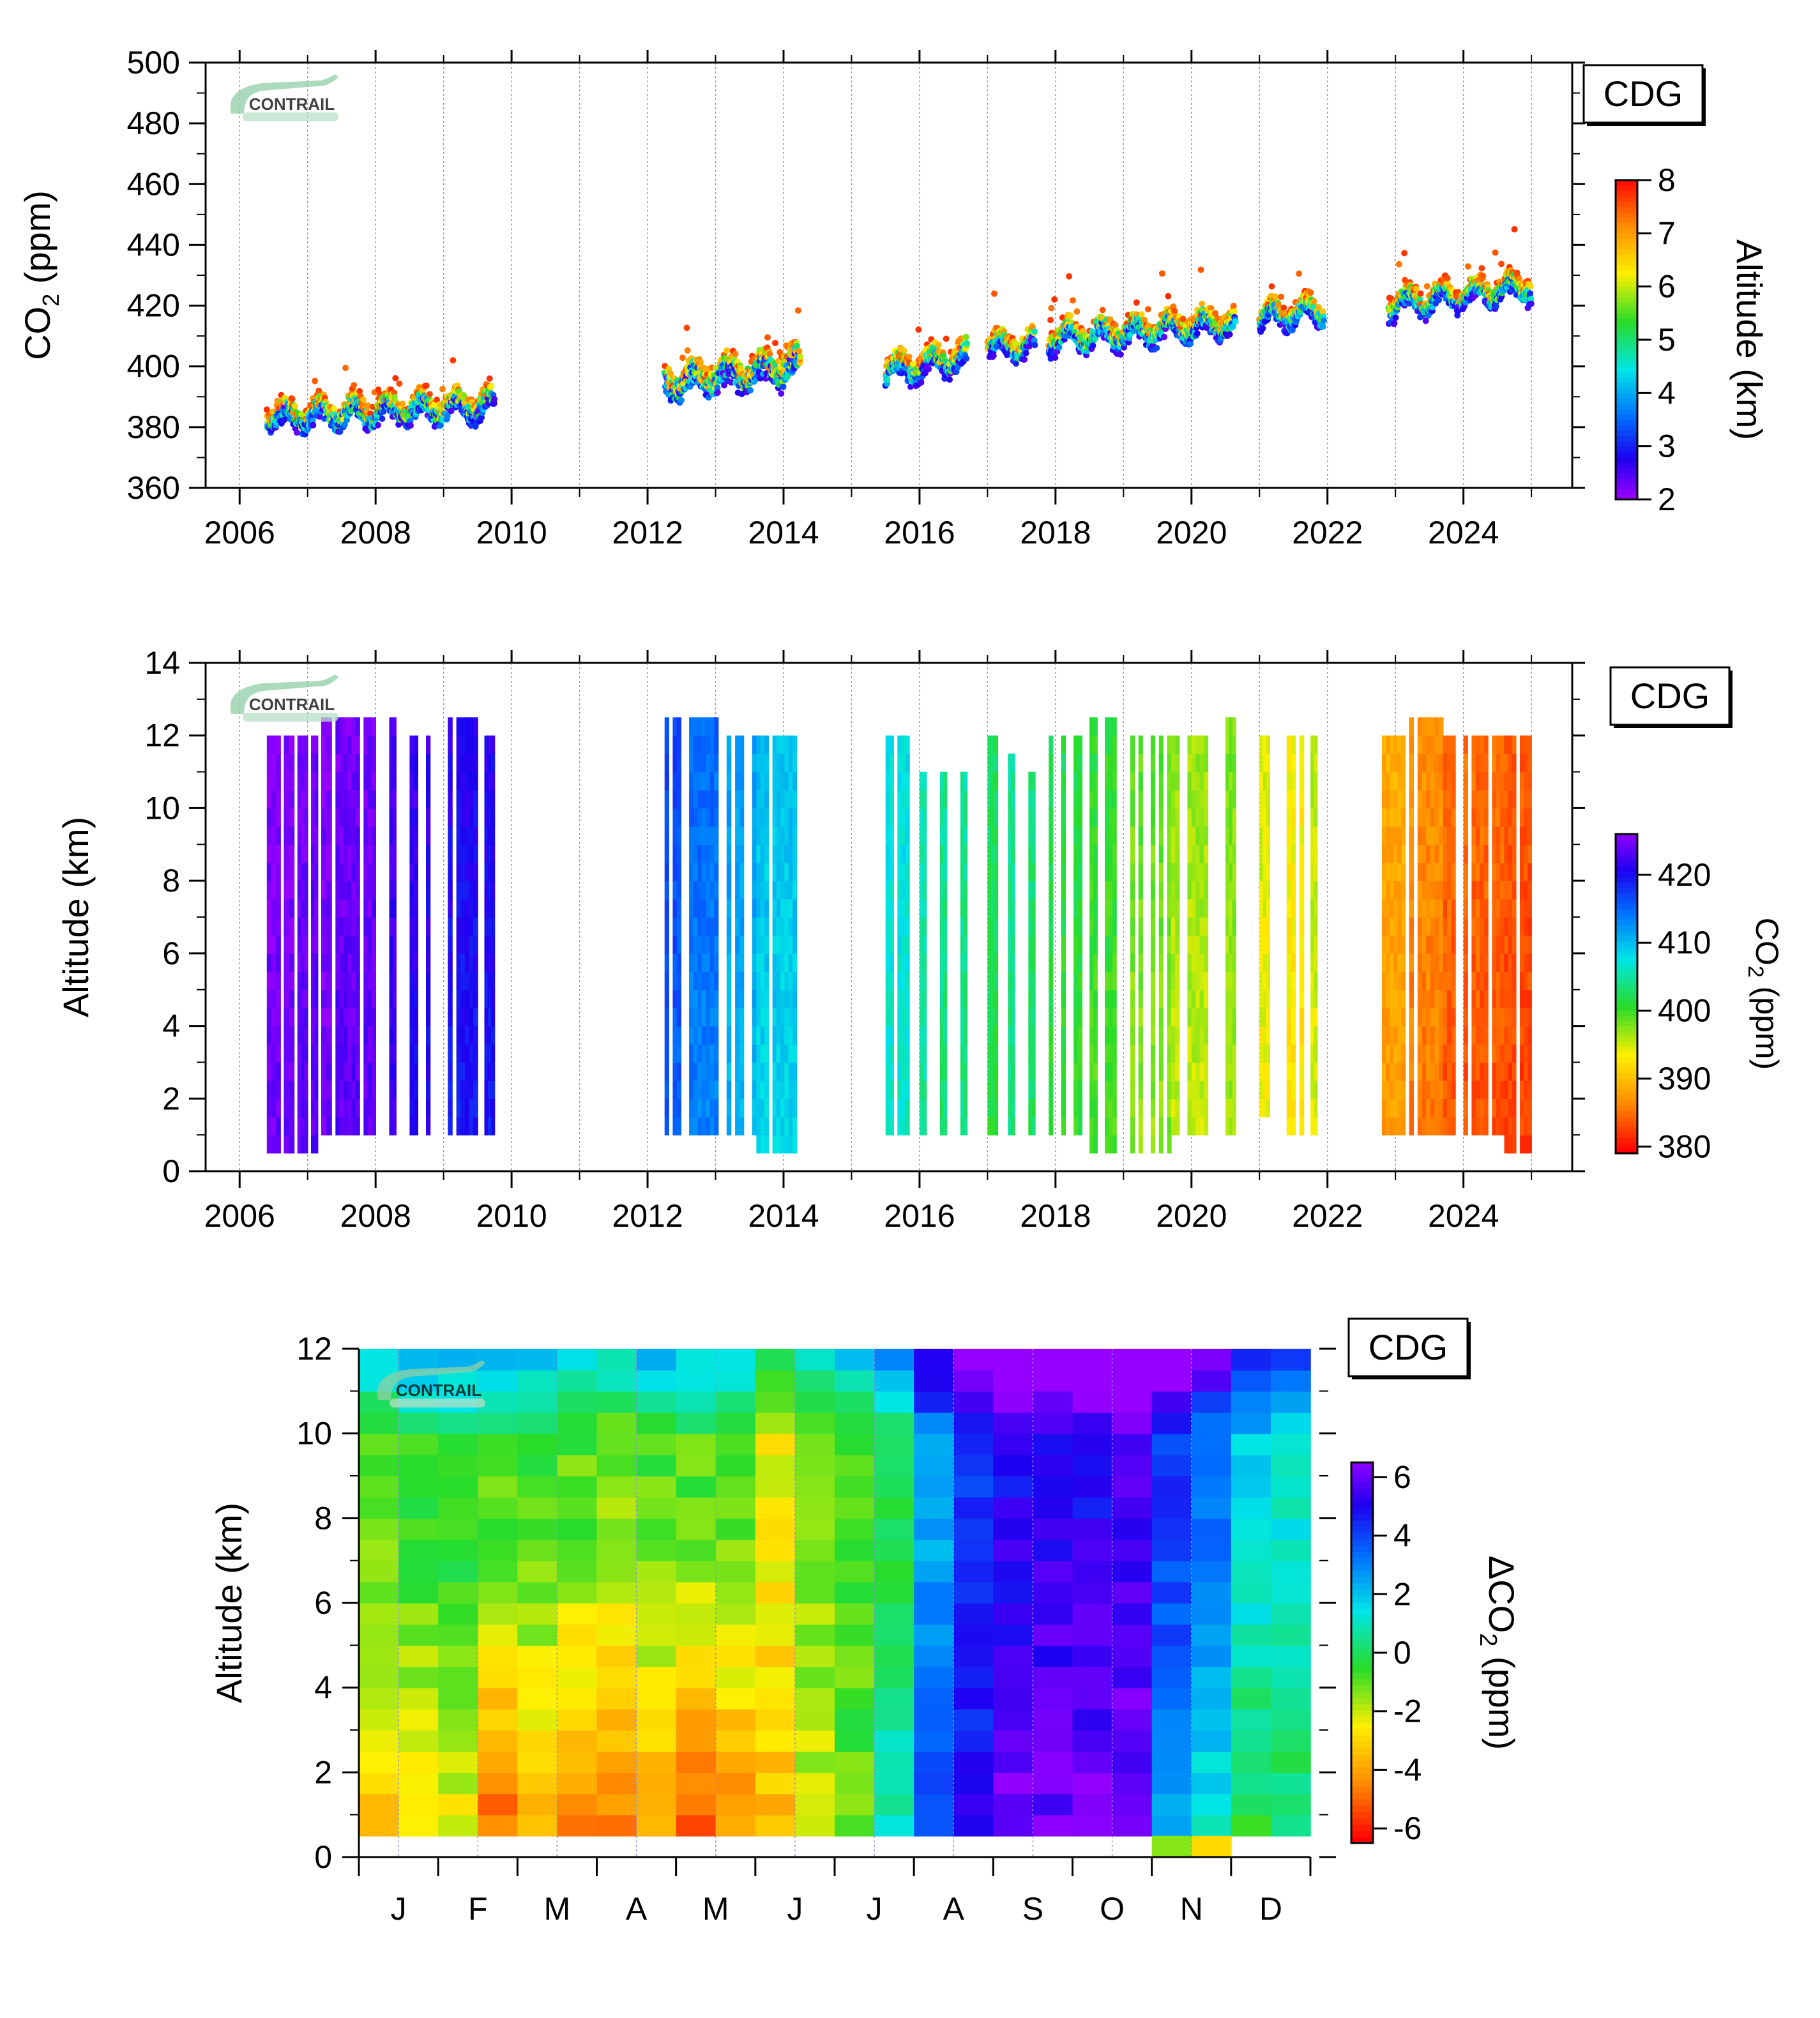  What do you see at coordinates (153, 244) in the screenshot?
I see `y-tick-label: 440` at bounding box center [153, 244].